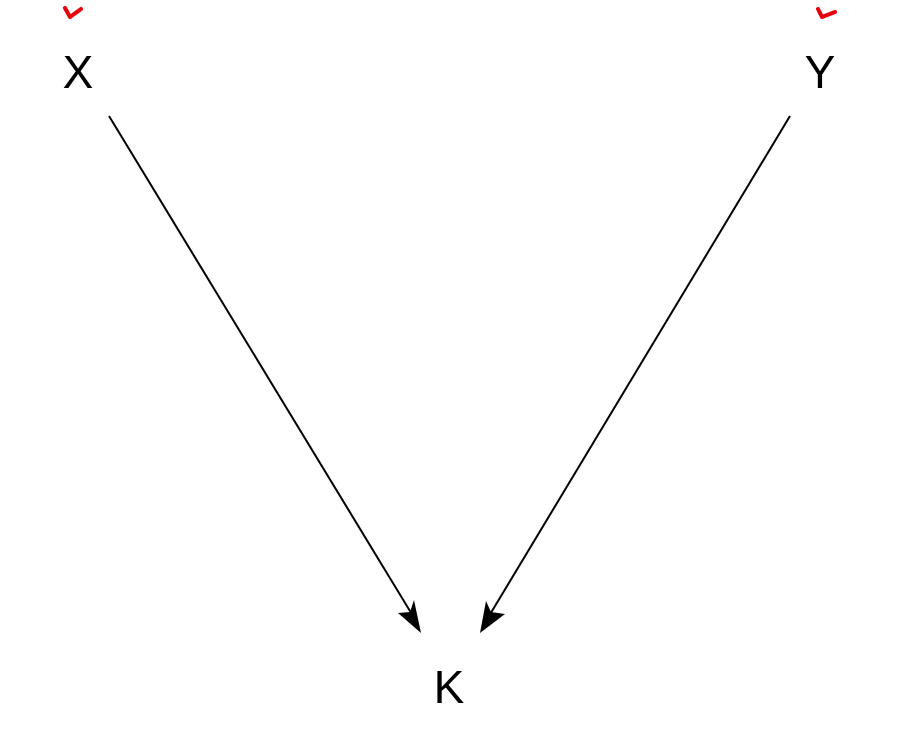 Image resolution: width=900 pixels, height=750 pixels. Describe the element at coordinates (78, 72) in the screenshot. I see `node-x-label: X` at that location.